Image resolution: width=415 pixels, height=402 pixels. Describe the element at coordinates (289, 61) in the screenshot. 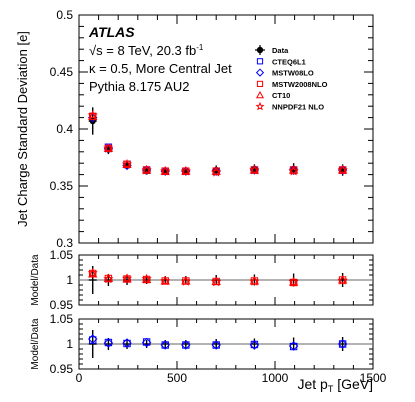

I see `legend-label-cteq6l1: CTEQ6L1` at that location.